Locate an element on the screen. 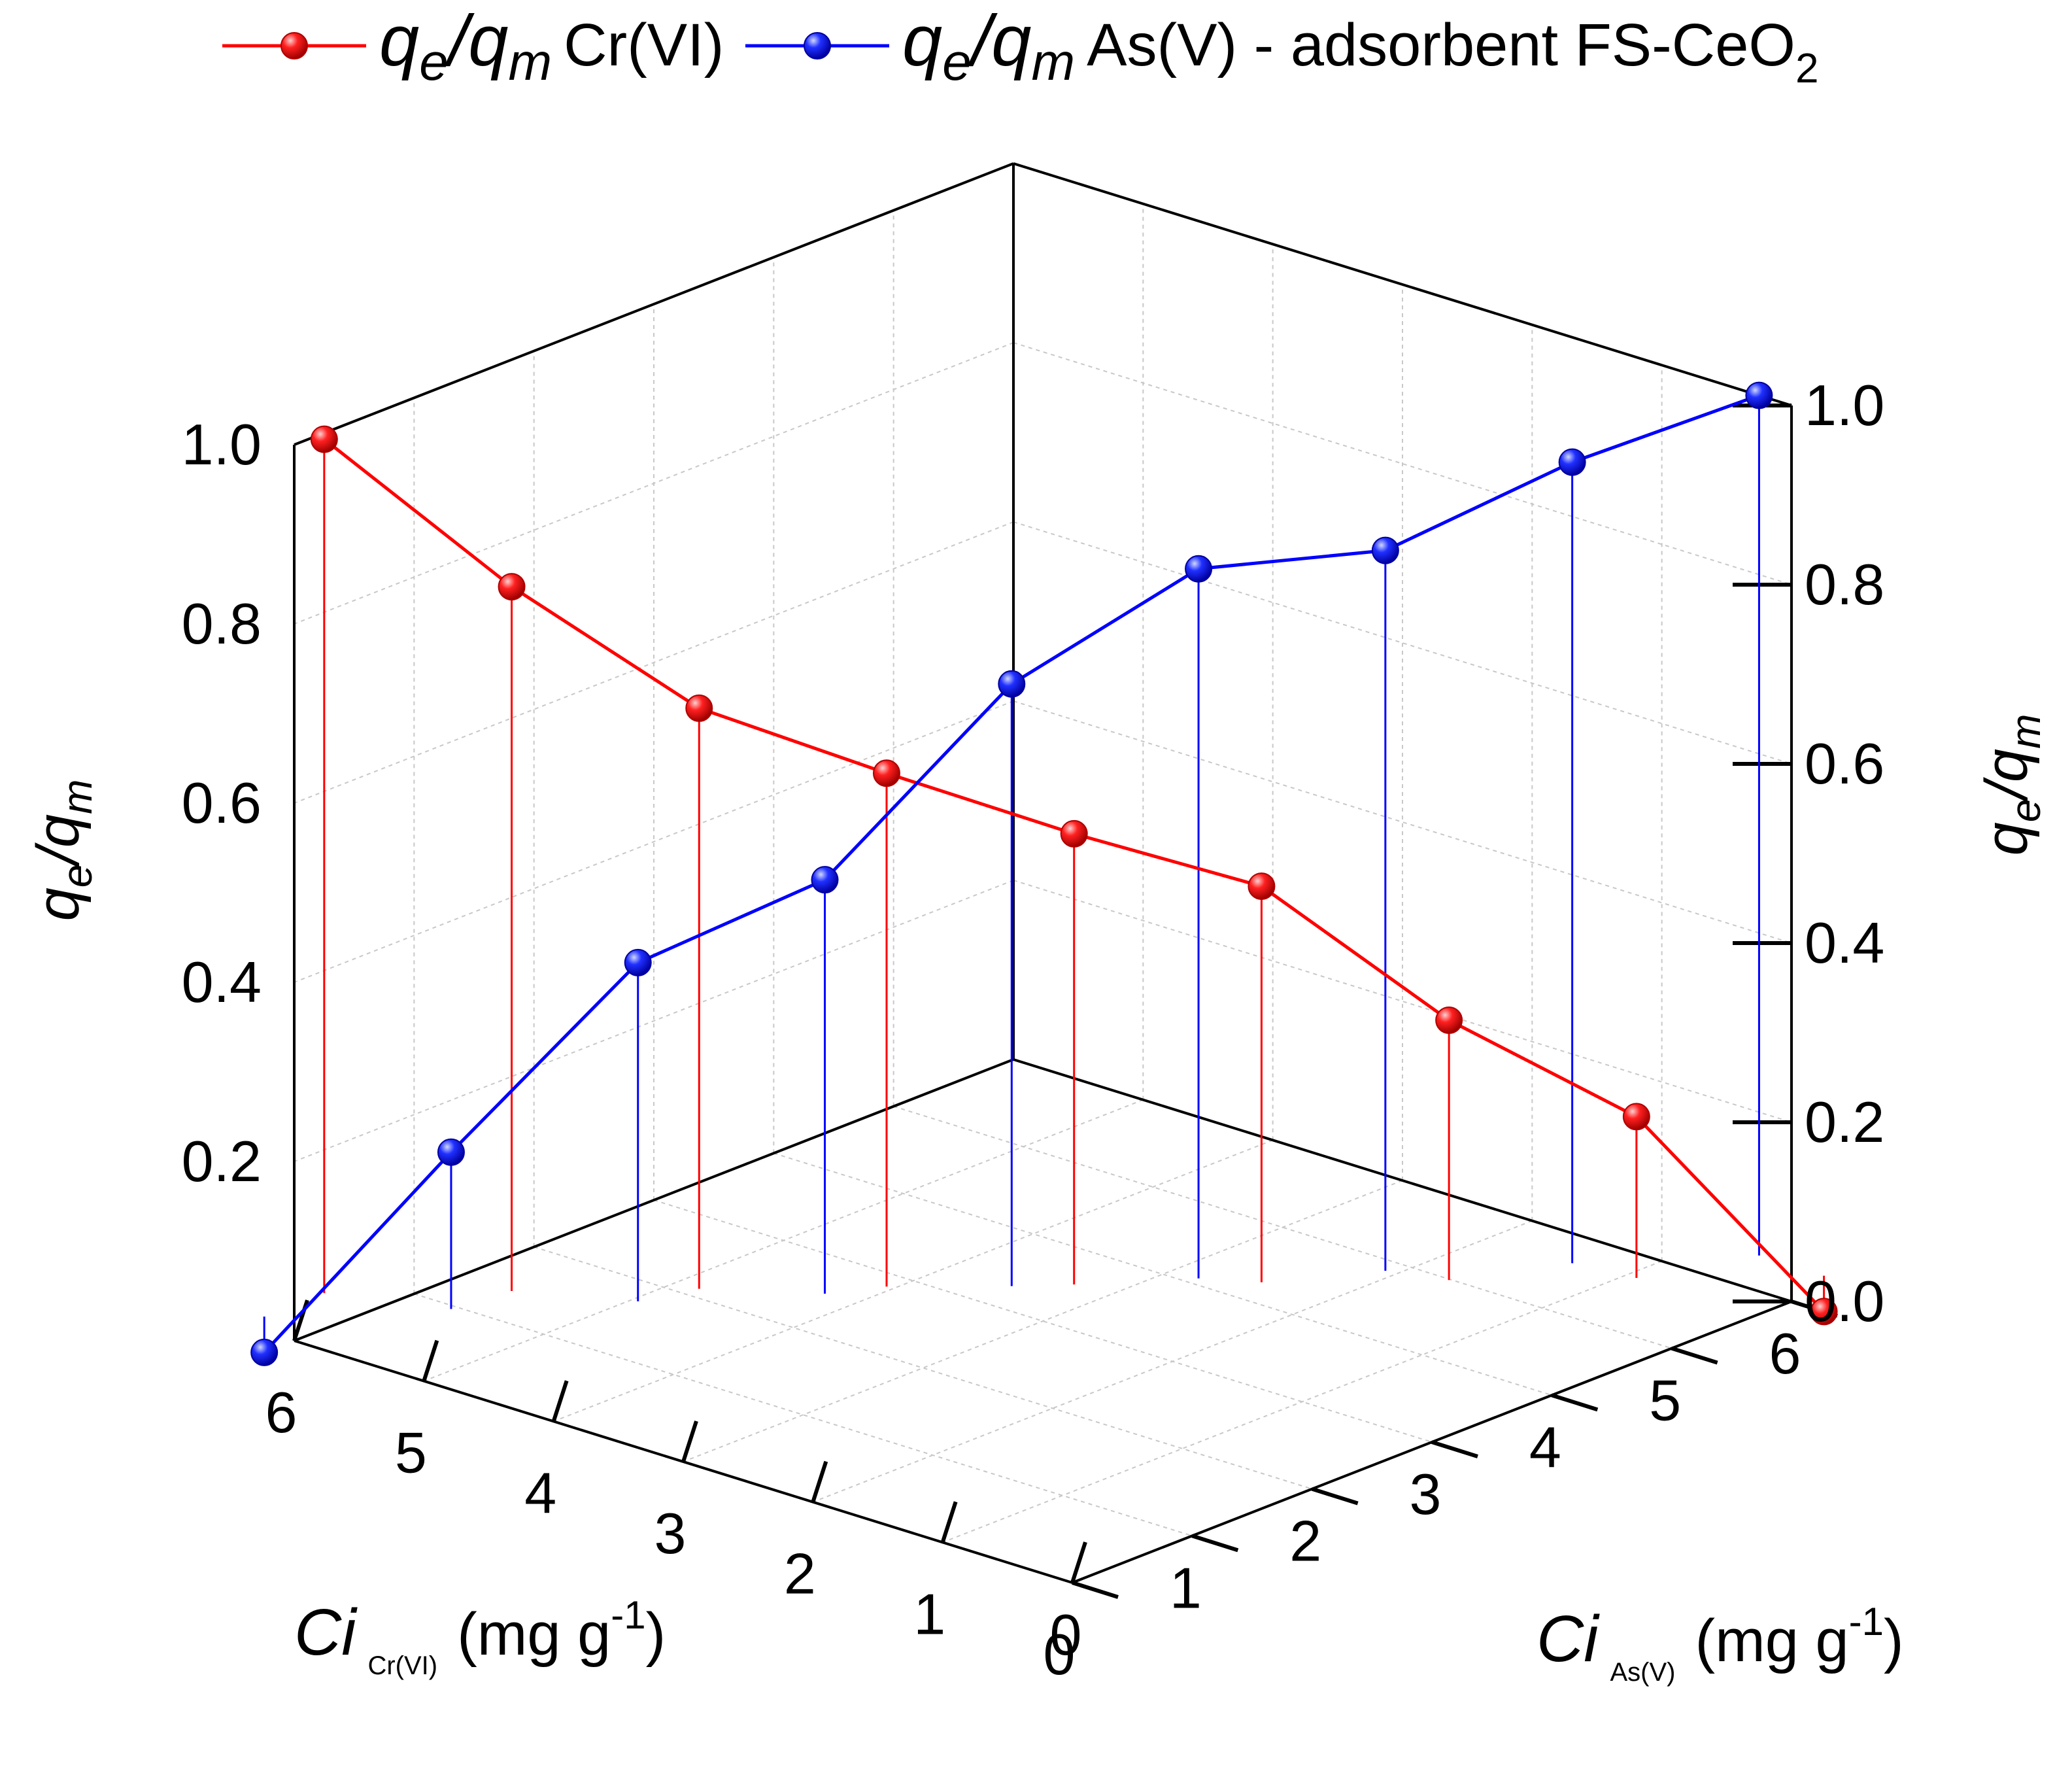  y-axis-tick-label: 0 is located at coordinates (1060, 1654).